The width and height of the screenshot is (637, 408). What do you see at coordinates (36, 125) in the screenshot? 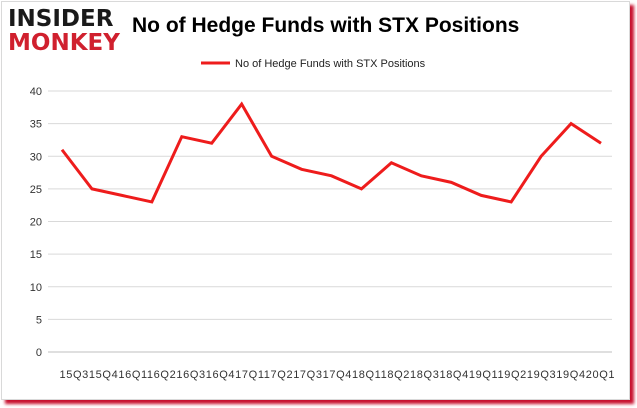
I see `y-tick-label-35: 35` at bounding box center [36, 125].